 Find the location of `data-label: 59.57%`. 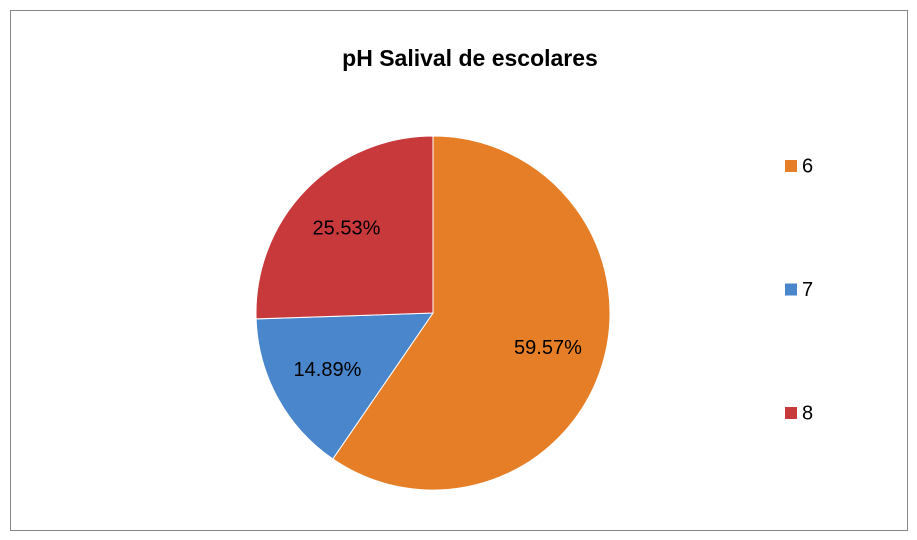

data-label: 59.57% is located at coordinates (548, 348).